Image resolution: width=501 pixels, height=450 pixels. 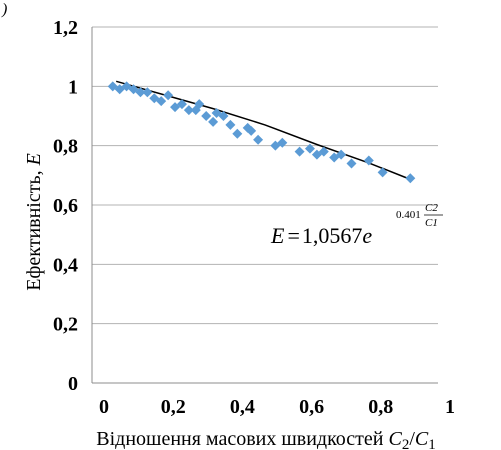 I want to click on x-tick-label: 0,4, so click(x=242, y=407).